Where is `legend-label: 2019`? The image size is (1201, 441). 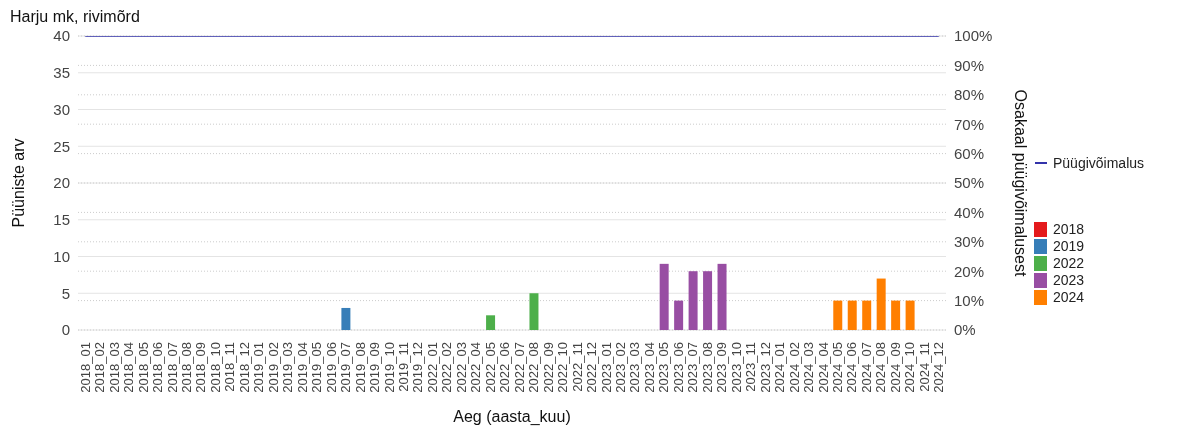 legend-label: 2019 is located at coordinates (1069, 246).